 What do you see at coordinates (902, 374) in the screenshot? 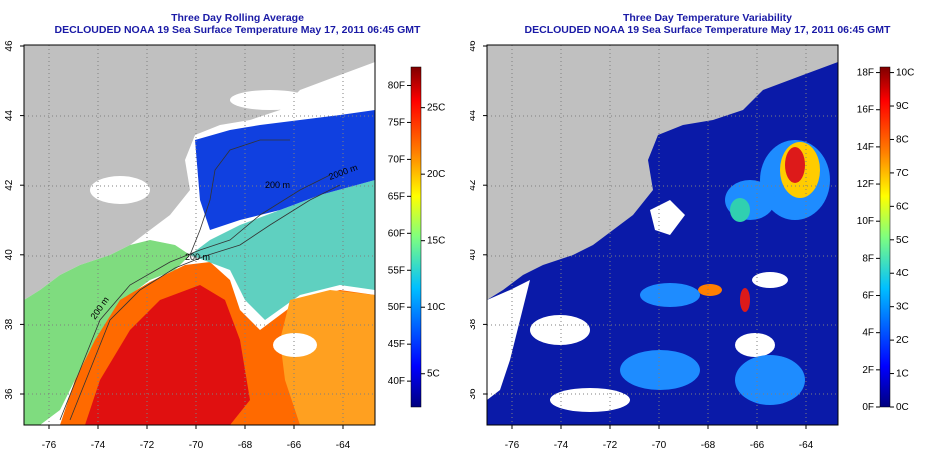
I see `colorbar-c-label: 1C` at bounding box center [902, 374].